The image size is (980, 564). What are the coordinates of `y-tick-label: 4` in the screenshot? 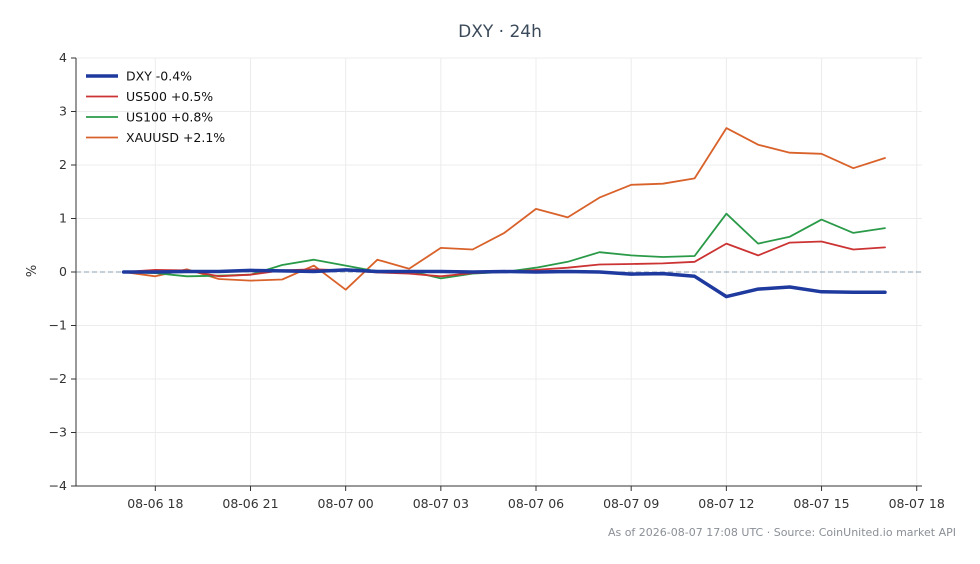 It's located at (63, 57).